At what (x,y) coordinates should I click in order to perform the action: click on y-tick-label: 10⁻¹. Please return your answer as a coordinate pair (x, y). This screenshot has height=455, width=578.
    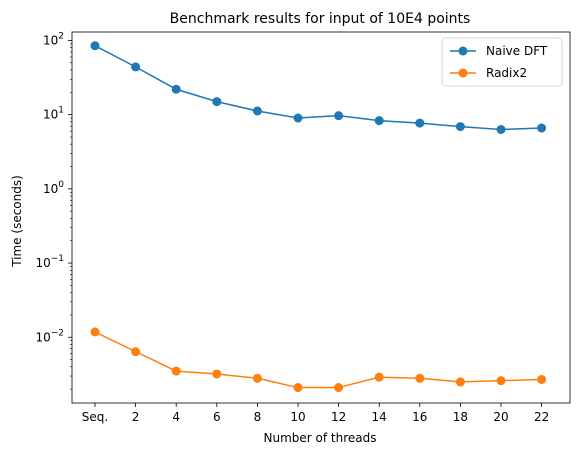
    Looking at the image, I should click on (49, 262).